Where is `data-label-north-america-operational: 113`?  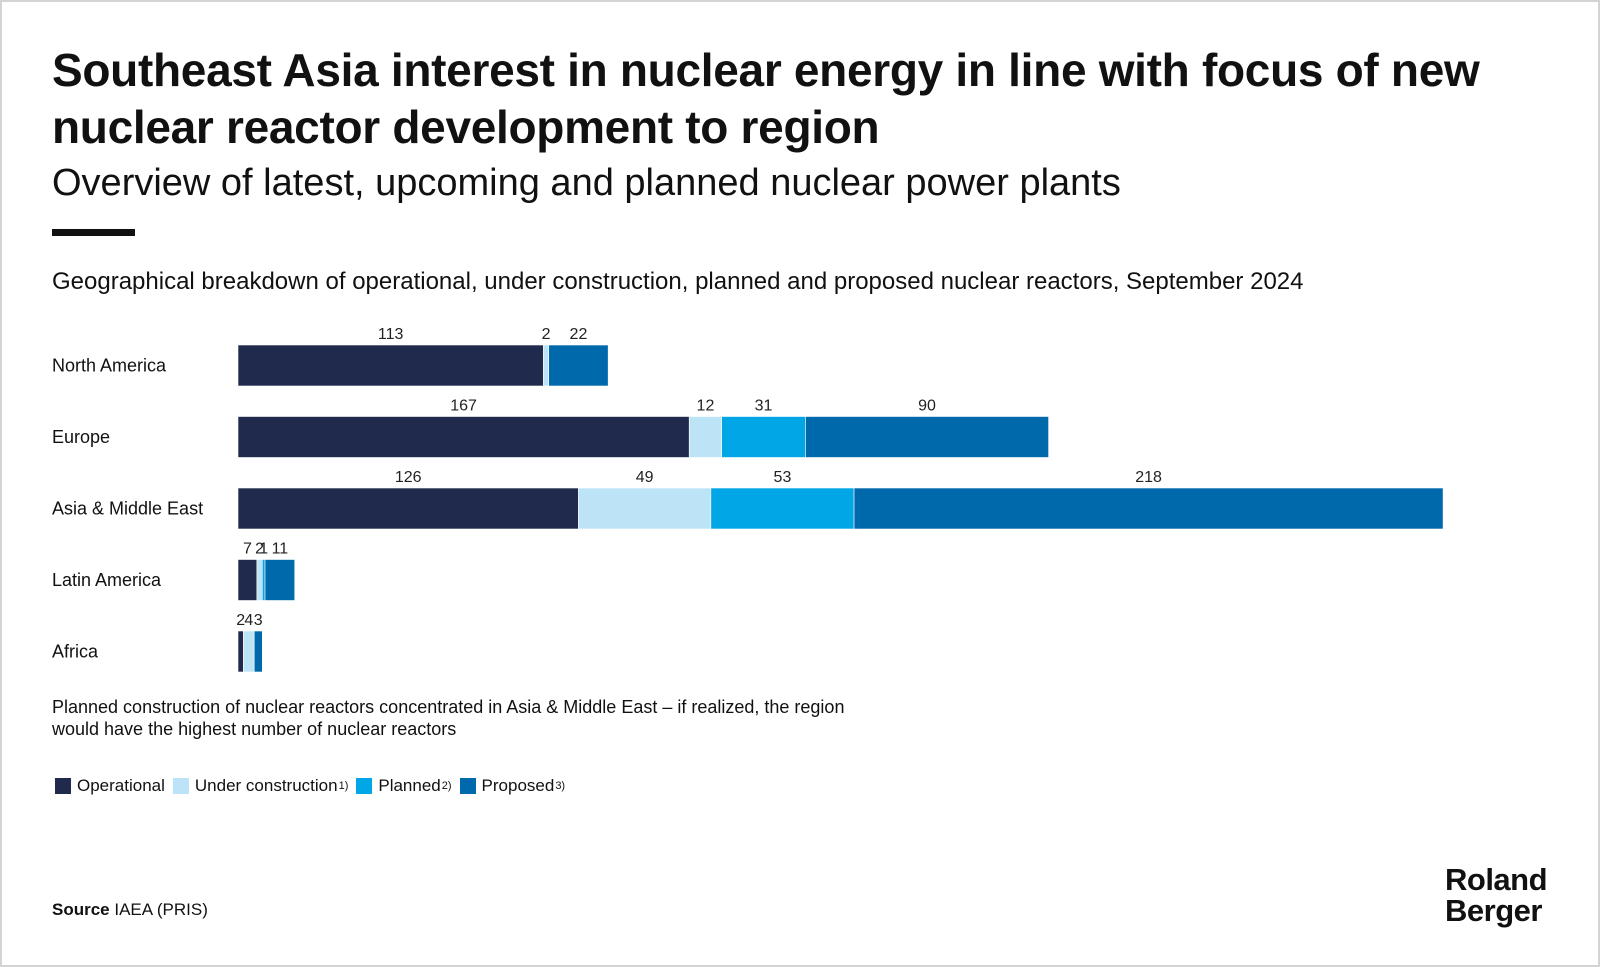 data-label-north-america-operational: 113 is located at coordinates (391, 334).